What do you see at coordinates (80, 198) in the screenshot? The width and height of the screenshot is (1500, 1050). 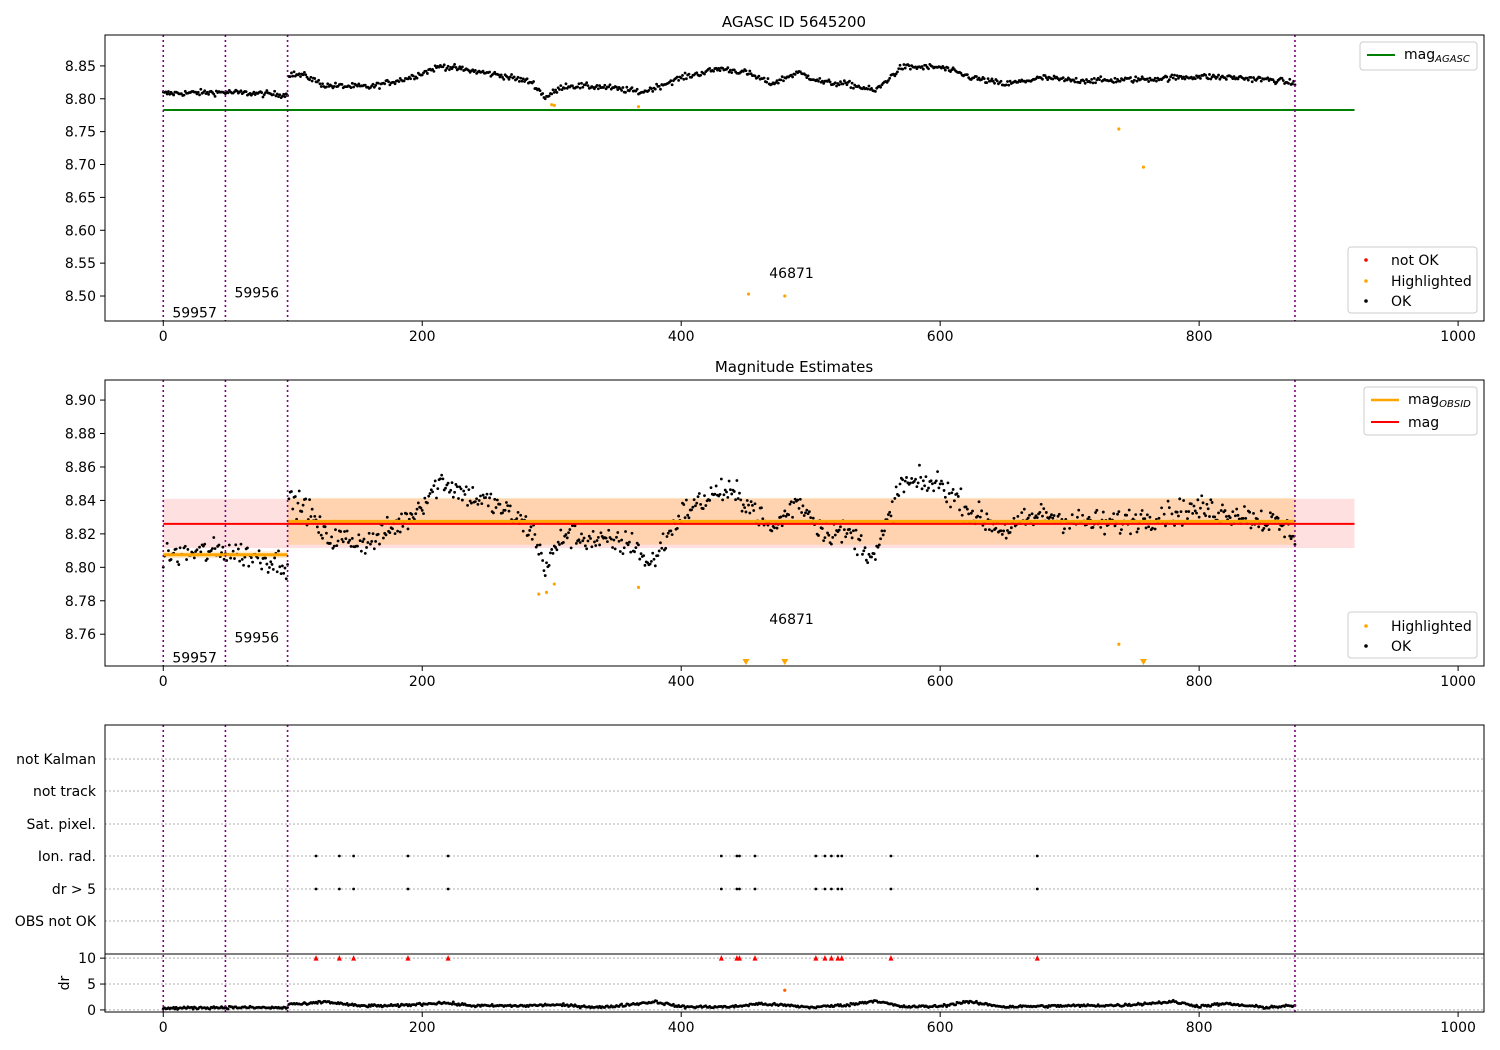 I see `y-tick-label: 8.65` at bounding box center [80, 198].